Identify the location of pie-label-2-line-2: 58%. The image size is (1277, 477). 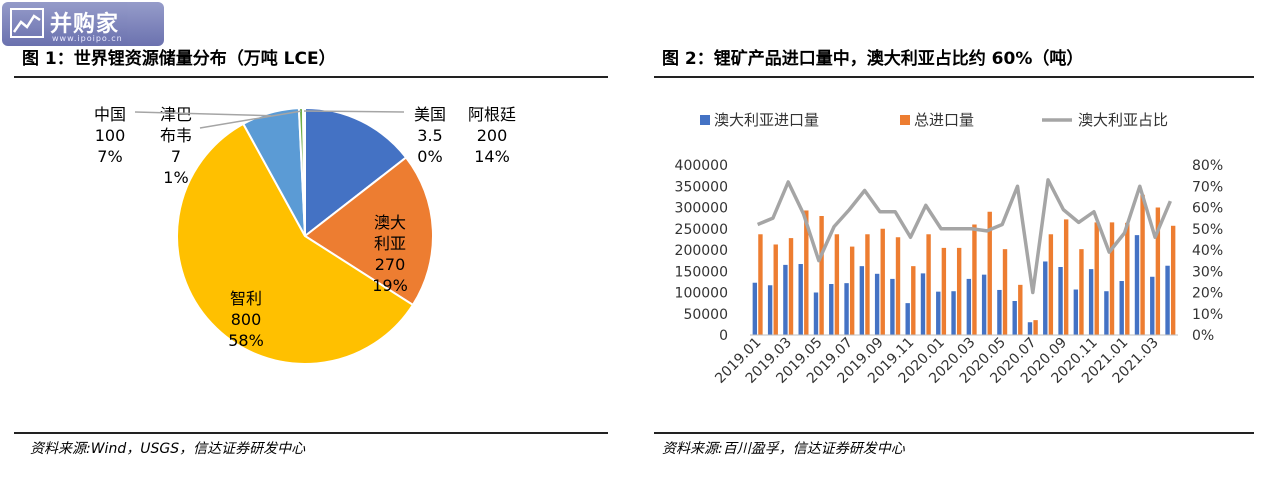
(246, 340).